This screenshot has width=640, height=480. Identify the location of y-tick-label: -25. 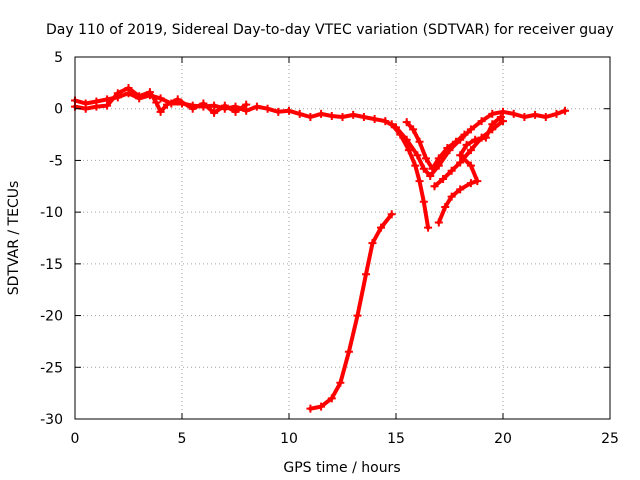
(51, 368).